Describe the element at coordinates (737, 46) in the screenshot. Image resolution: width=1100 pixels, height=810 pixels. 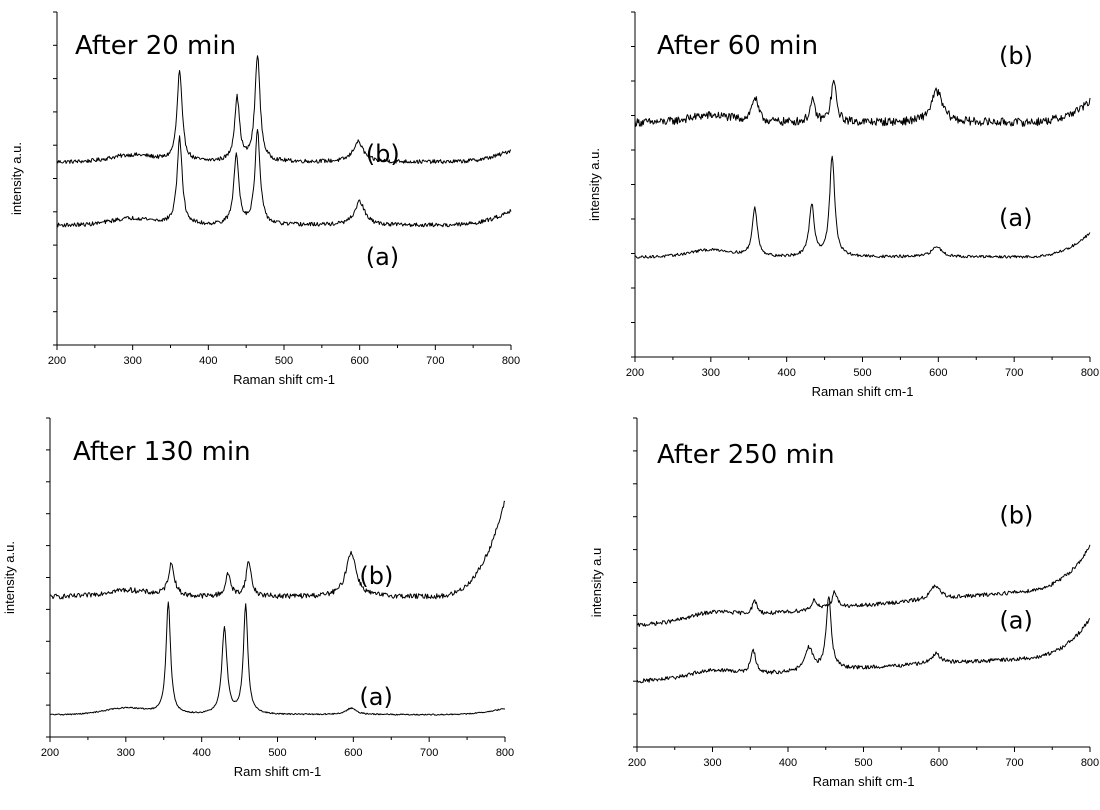
I see `chart-title: After 60 min` at that location.